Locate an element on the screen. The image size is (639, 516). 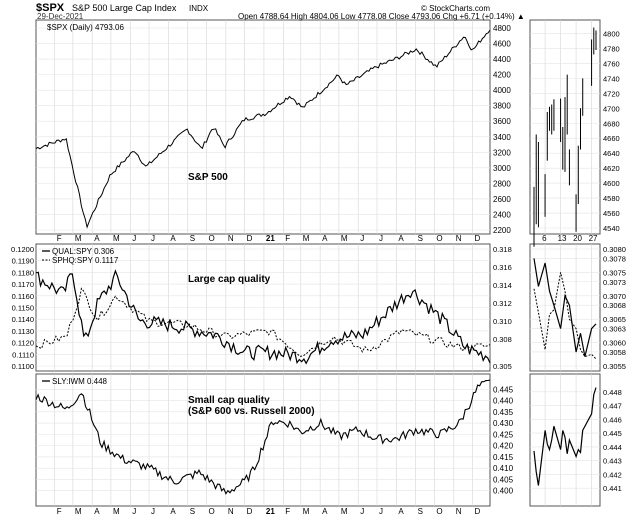
qual-y-tick-label: 0.312 is located at coordinates (502, 303).